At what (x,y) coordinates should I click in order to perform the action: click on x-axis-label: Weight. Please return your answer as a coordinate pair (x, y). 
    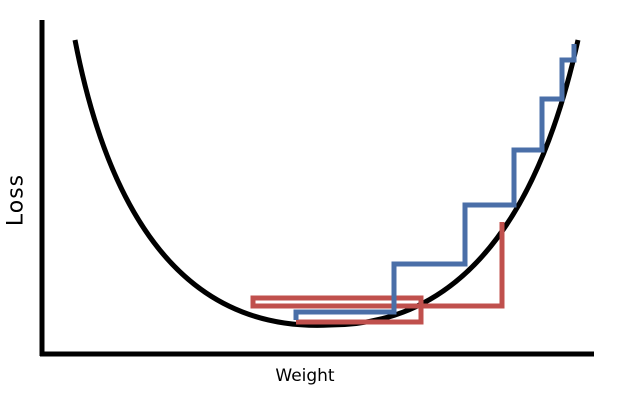
    Looking at the image, I should click on (305, 376).